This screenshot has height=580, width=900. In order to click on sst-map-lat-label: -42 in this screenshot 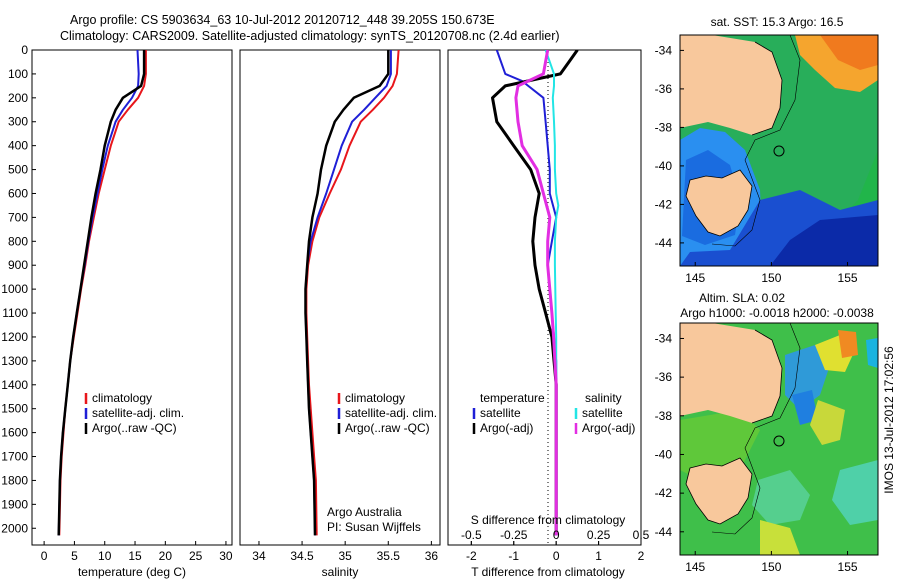, I will do `click(664, 204)`.